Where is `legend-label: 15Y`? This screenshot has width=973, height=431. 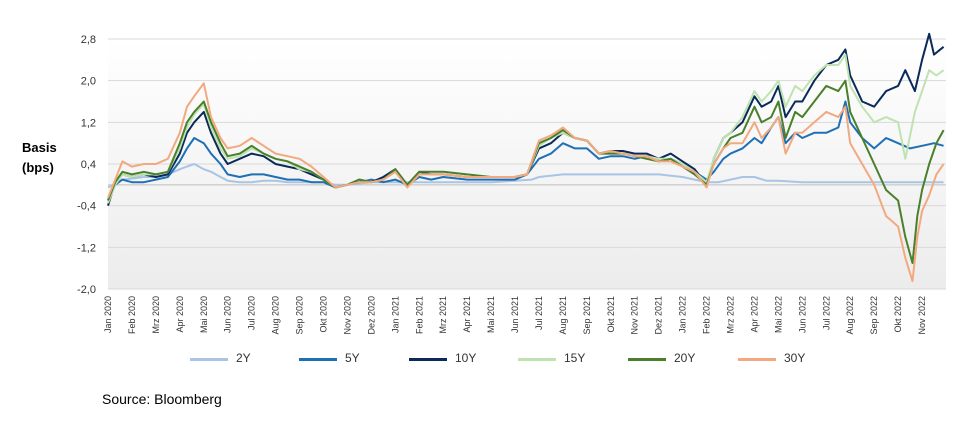
legend-label: 15Y is located at coordinates (575, 358).